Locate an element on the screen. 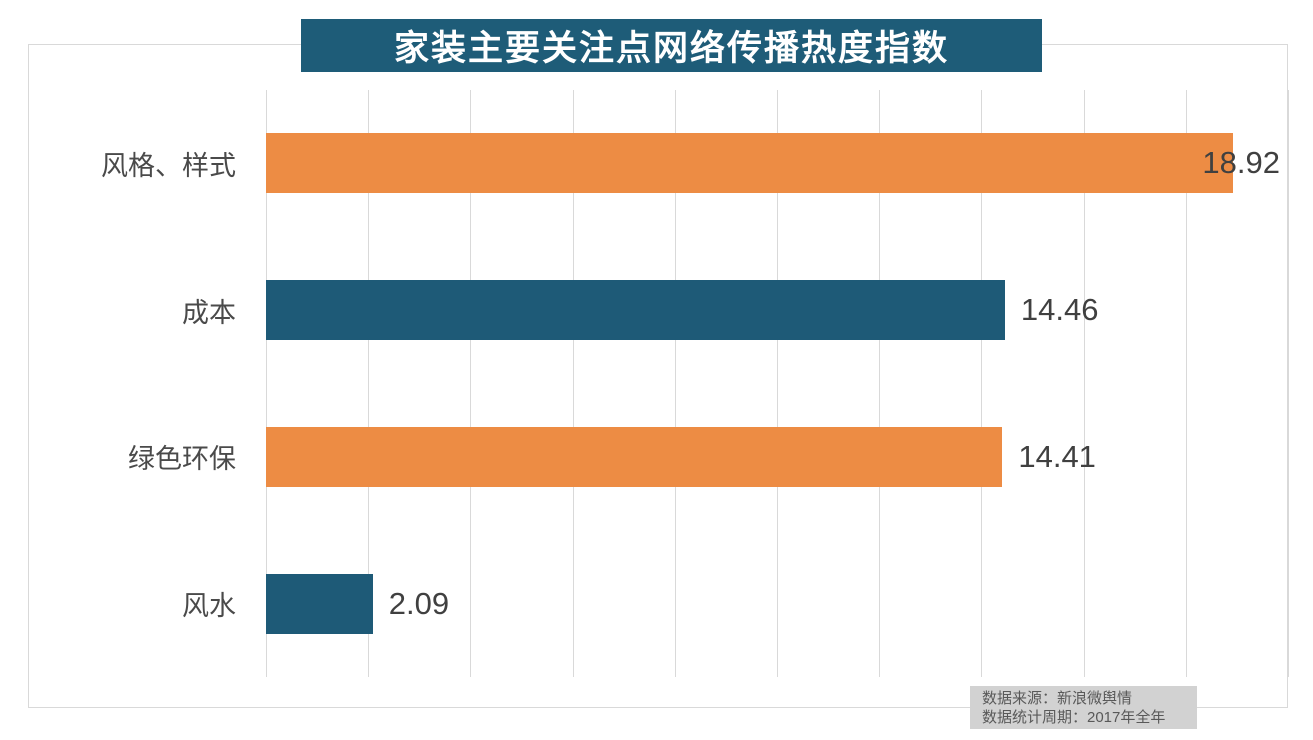 Image resolution: width=1313 pixels, height=740 pixels. data-period-line: 数据统计周期：2017年全年 is located at coordinates (1074, 717).